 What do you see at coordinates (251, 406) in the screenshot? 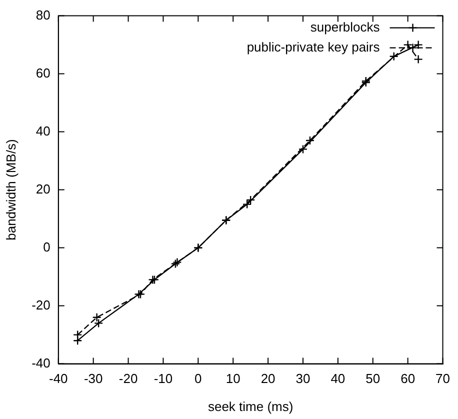
I see `x-axis-title: seek time (ms)` at bounding box center [251, 406].